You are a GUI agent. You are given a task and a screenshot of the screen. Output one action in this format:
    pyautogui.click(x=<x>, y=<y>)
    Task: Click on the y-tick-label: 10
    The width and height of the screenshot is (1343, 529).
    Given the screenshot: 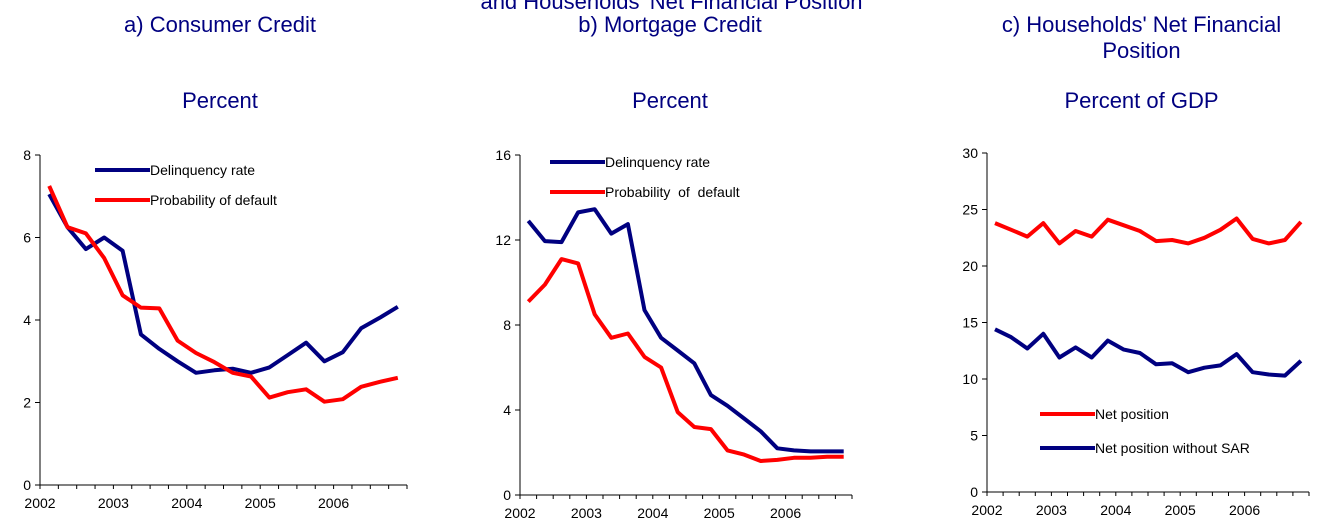 What is the action you would take?
    pyautogui.click(x=970, y=379)
    